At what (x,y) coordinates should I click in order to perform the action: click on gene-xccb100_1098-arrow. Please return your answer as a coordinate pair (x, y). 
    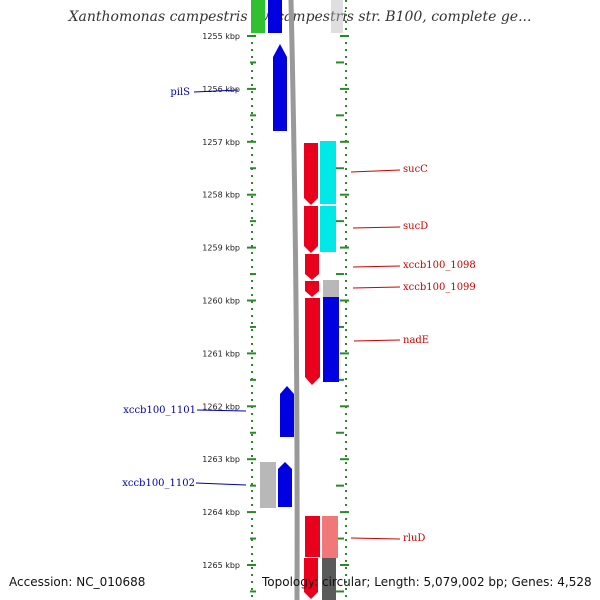
    Looking at the image, I should click on (312, 267).